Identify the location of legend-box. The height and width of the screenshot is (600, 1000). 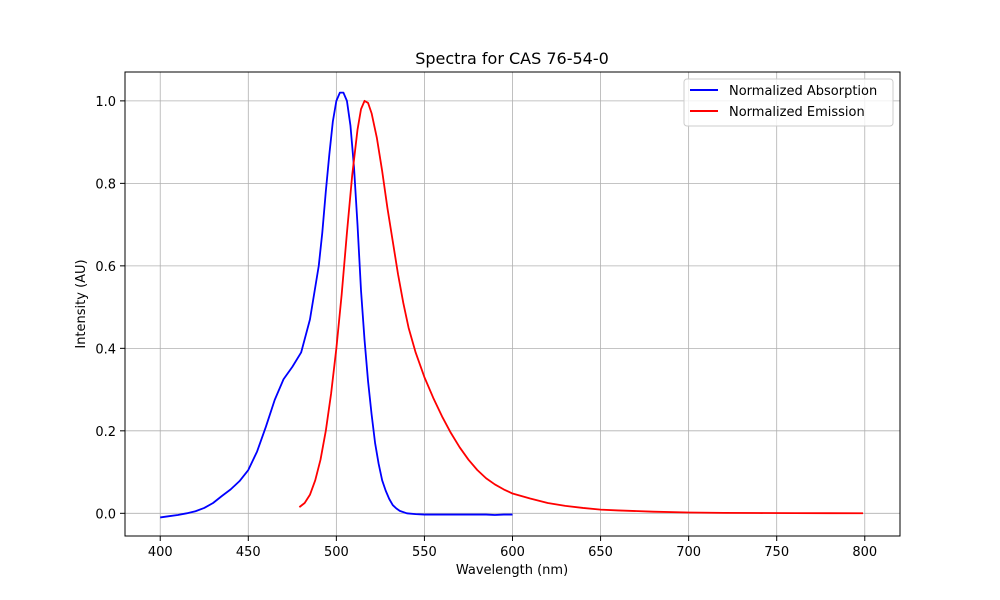
(788, 102).